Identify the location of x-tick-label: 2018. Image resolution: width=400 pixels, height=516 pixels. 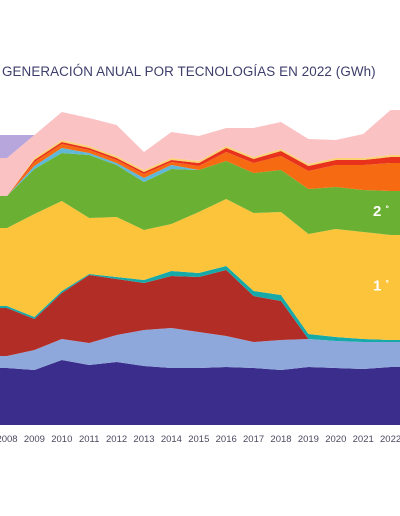
(280, 439).